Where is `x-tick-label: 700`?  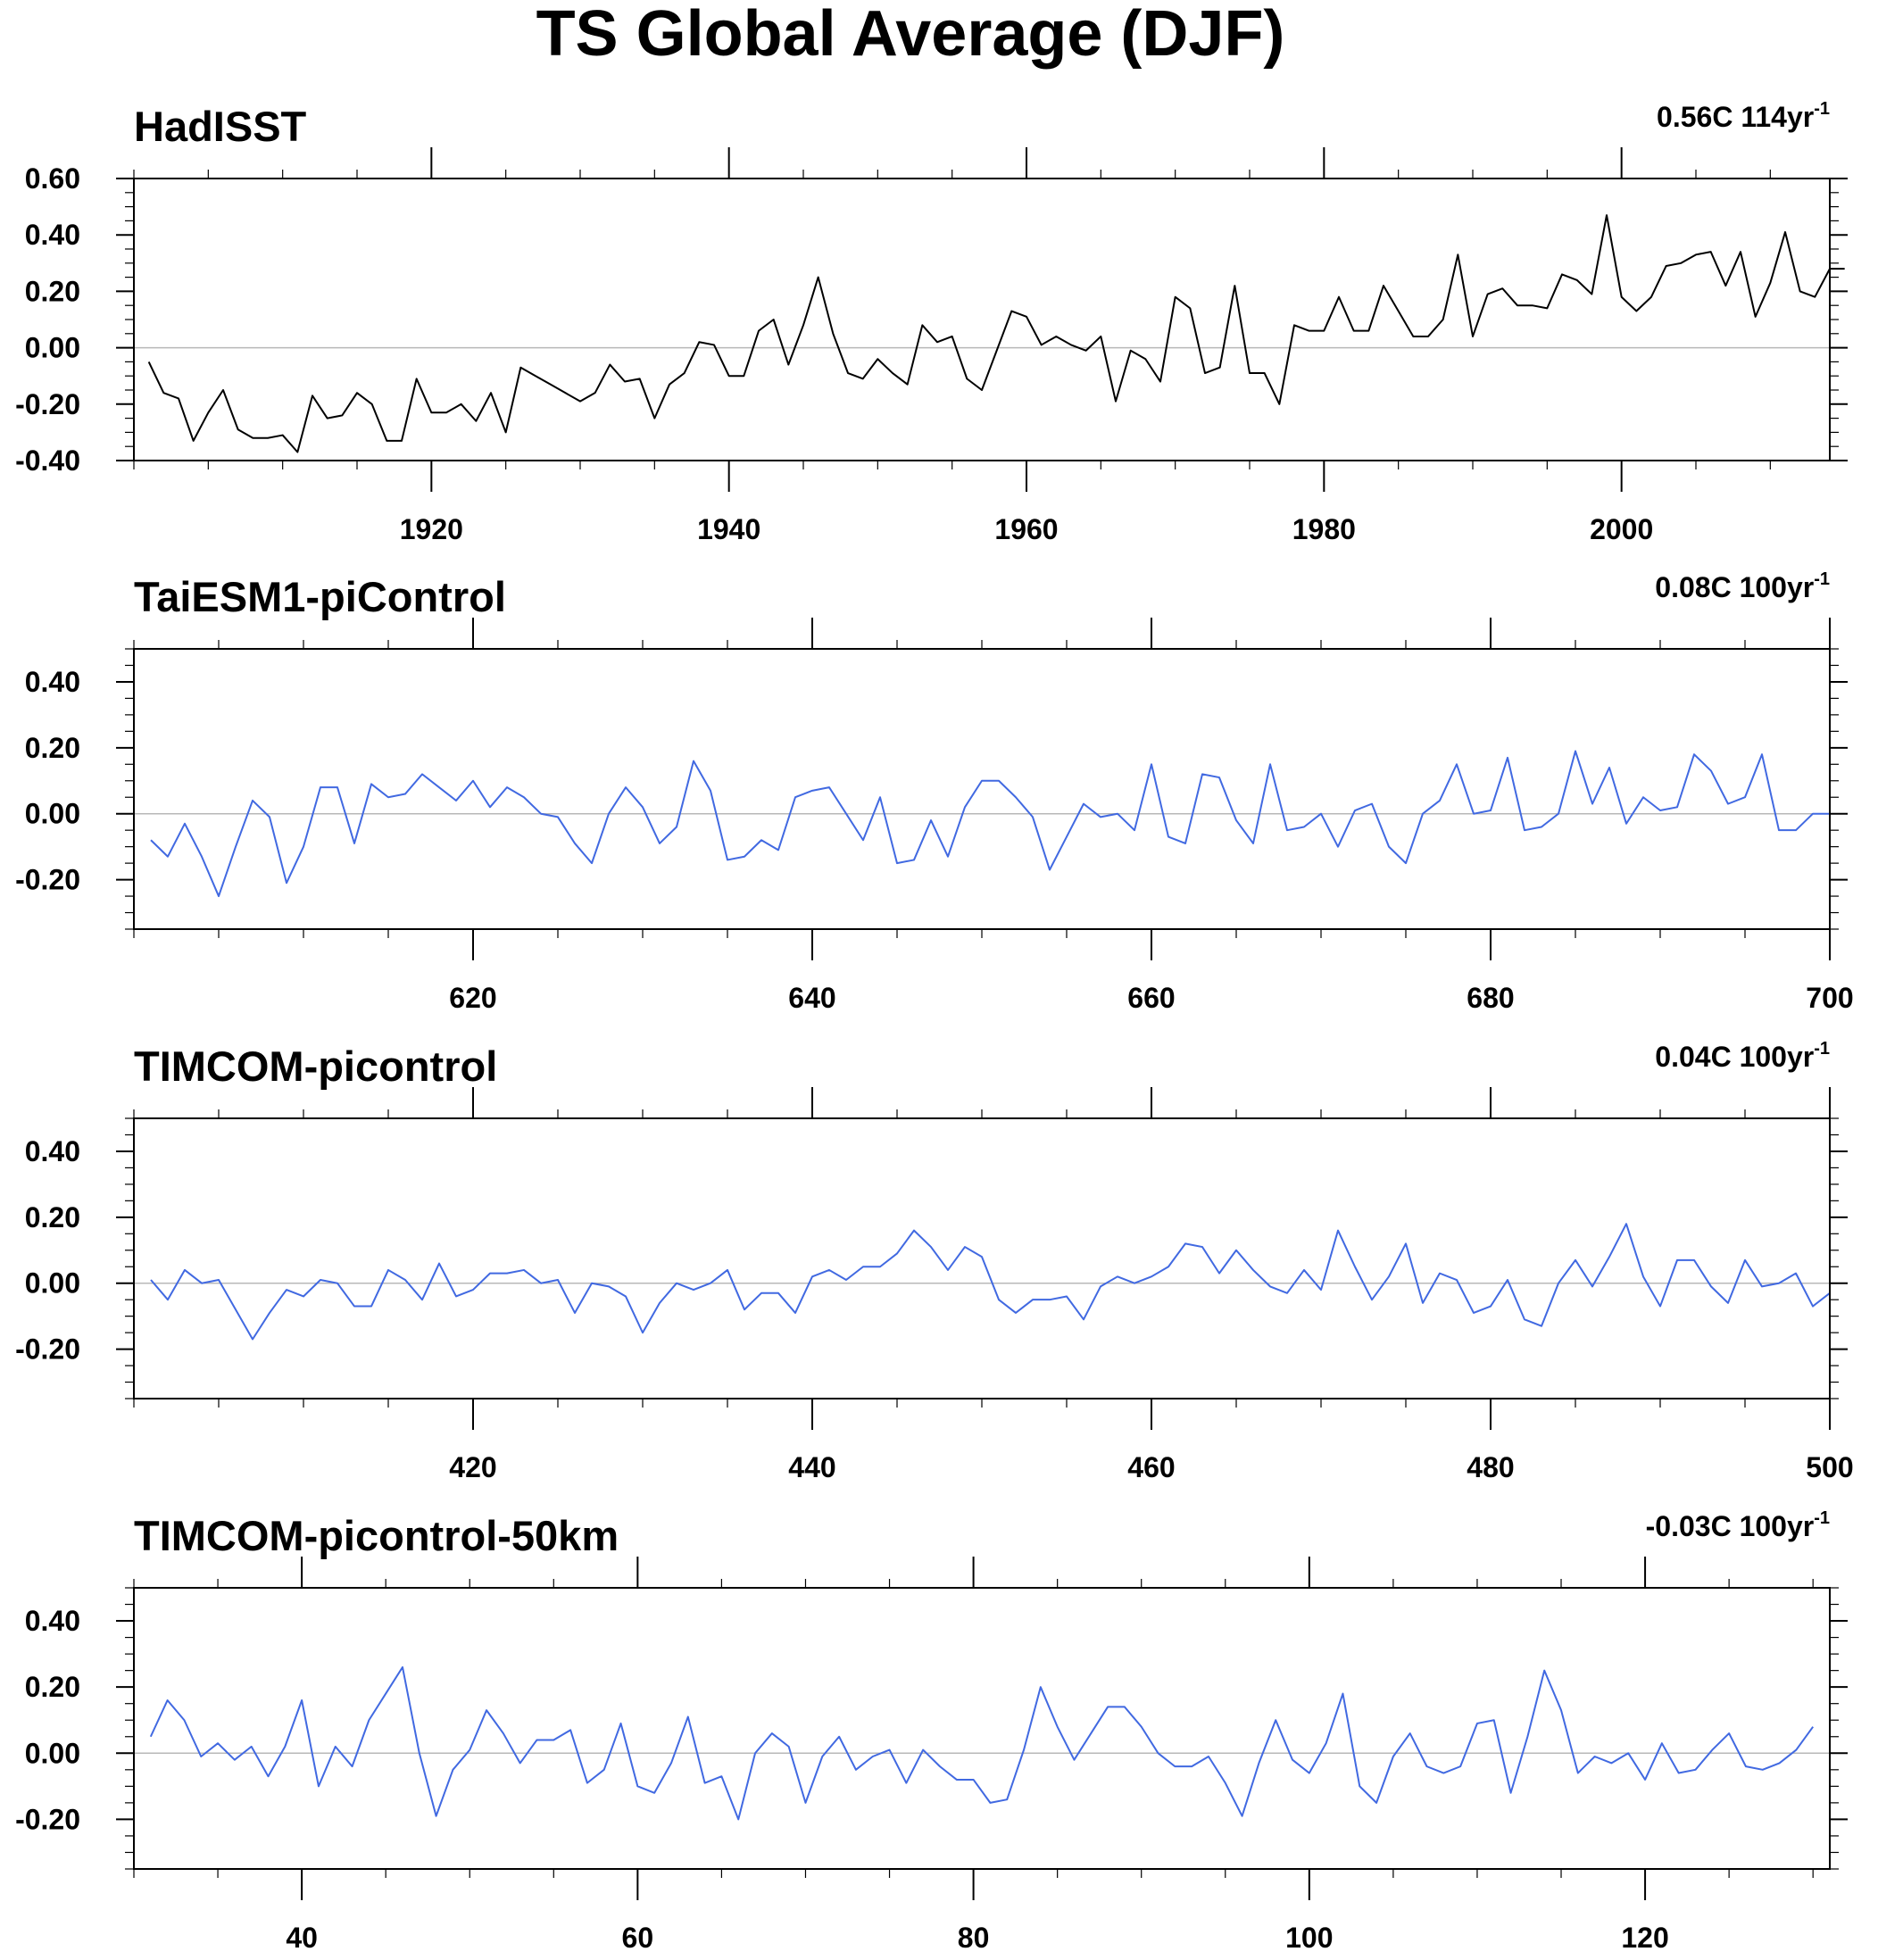
x-tick-label: 700 is located at coordinates (1829, 998).